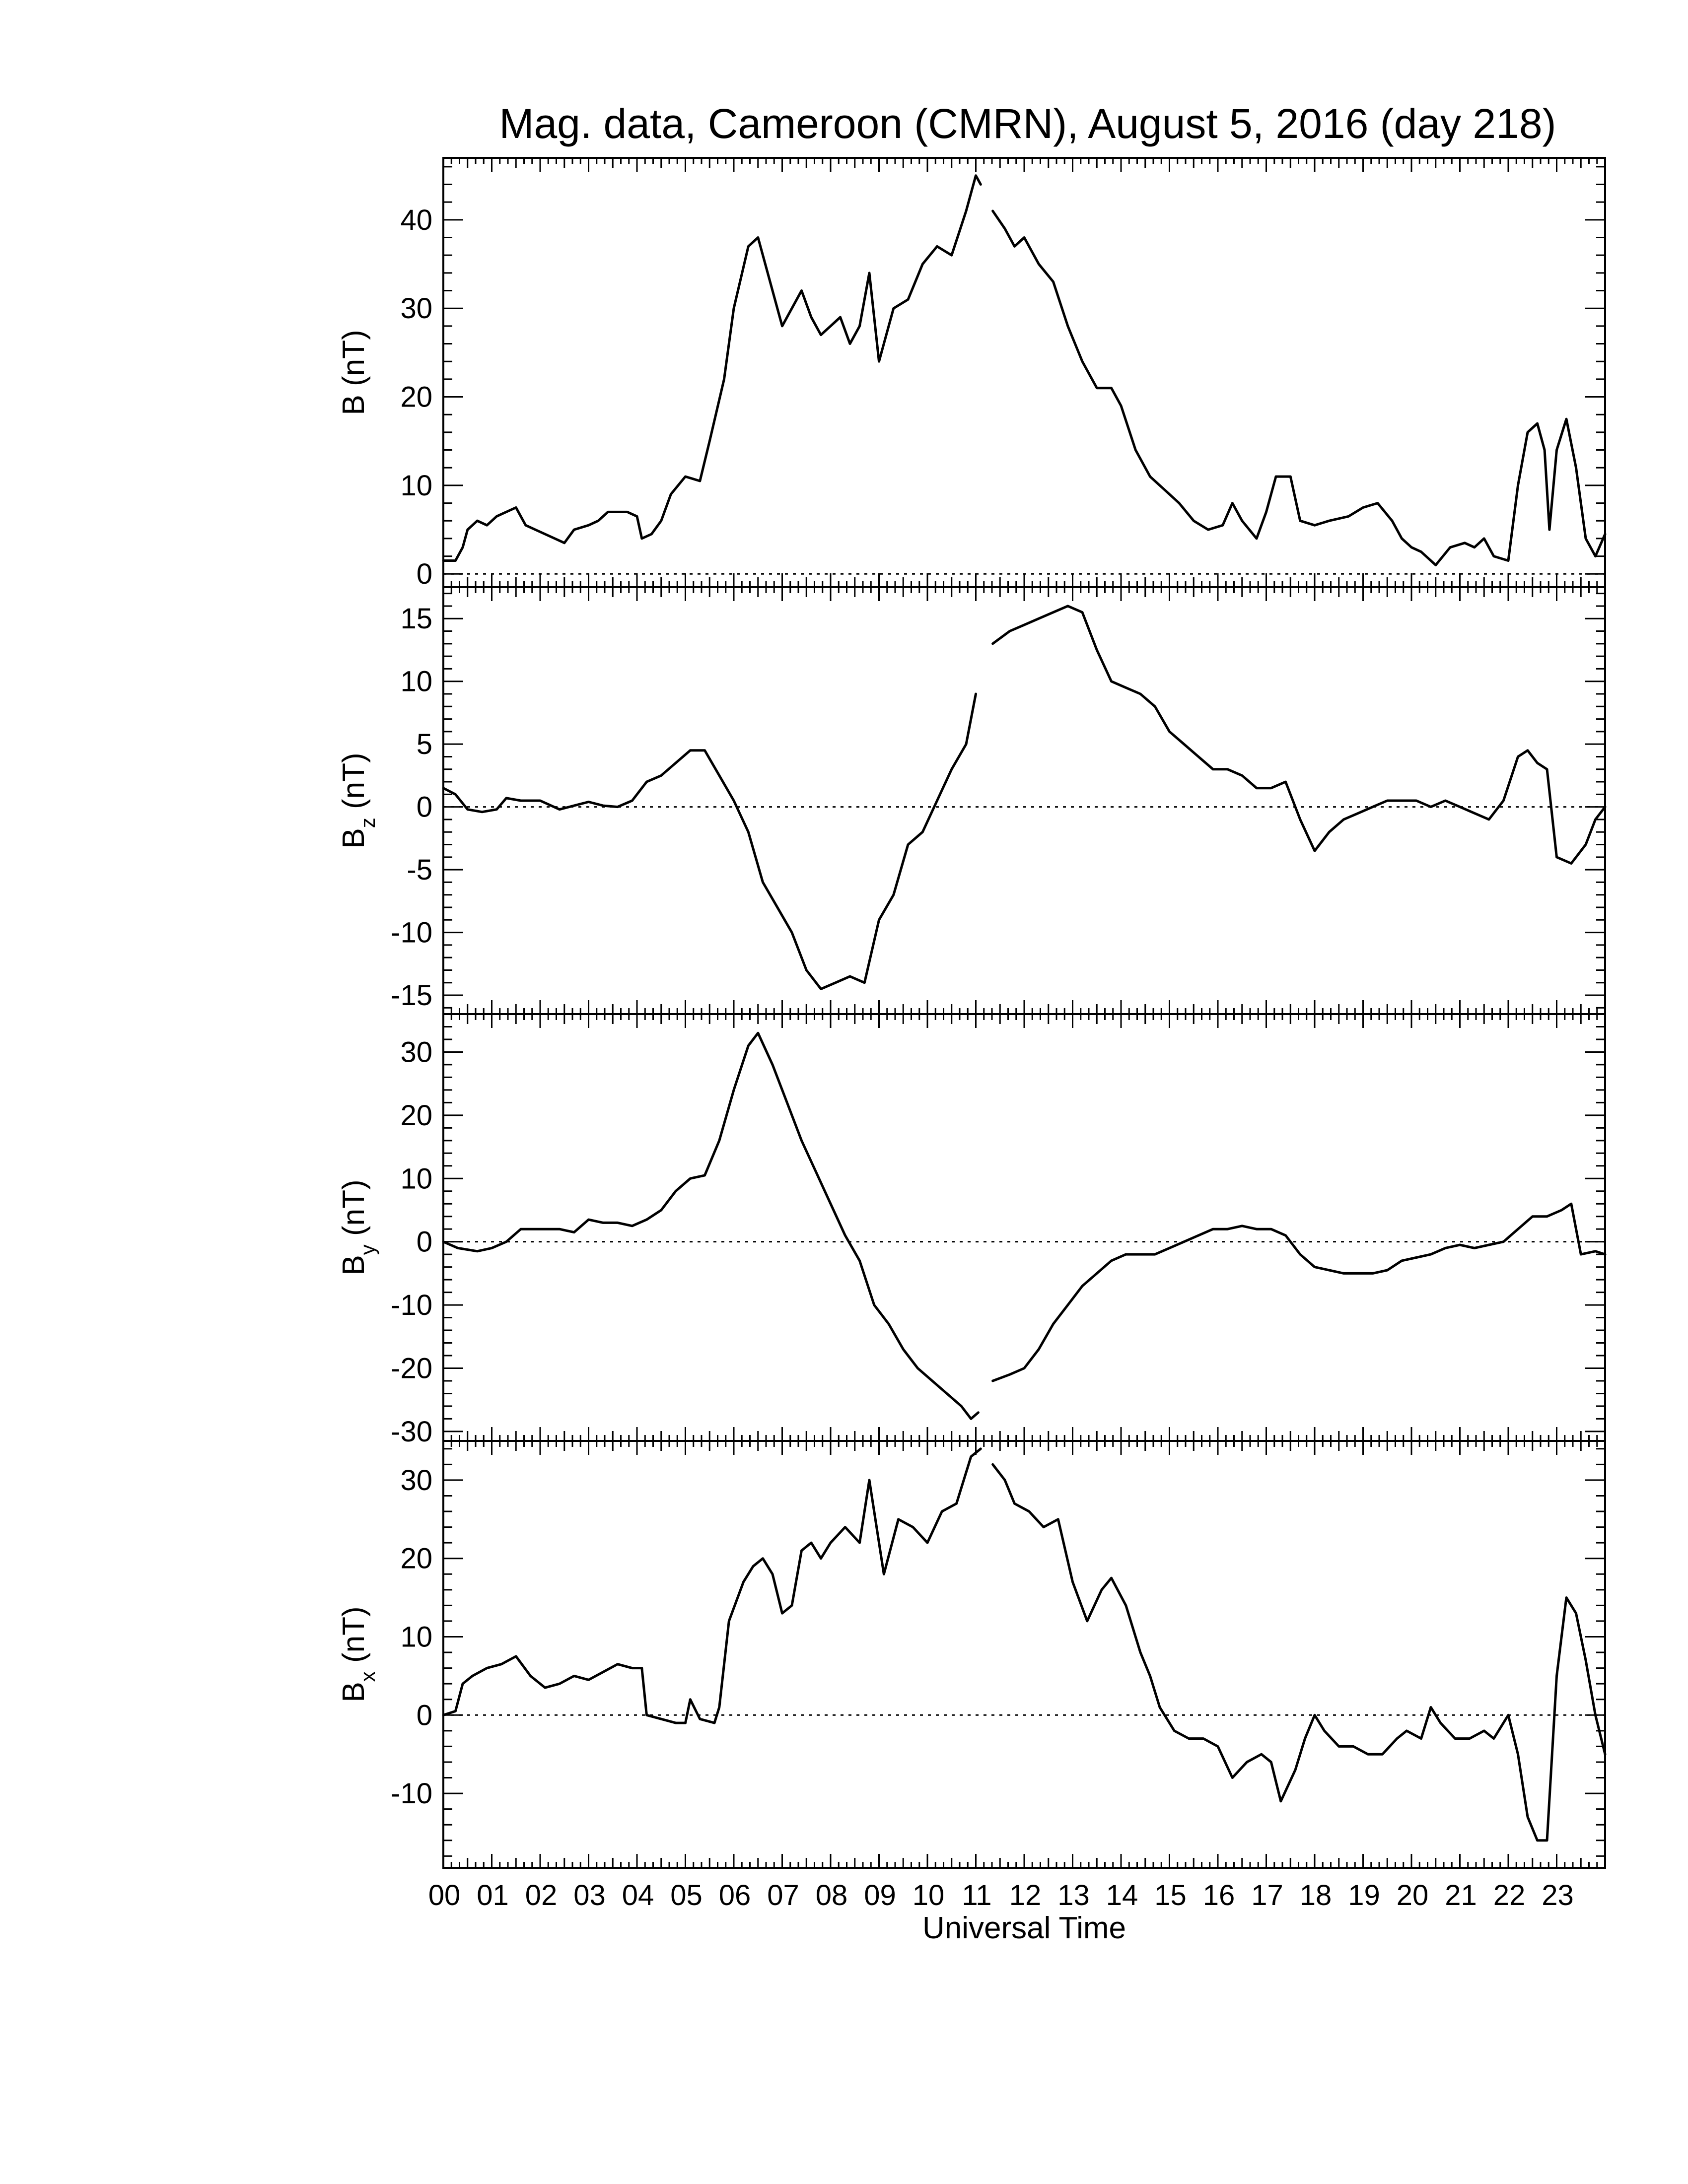 This screenshot has height=2184, width=1688. What do you see at coordinates (411, 995) in the screenshot?
I see `y-tick-label: -15` at bounding box center [411, 995].